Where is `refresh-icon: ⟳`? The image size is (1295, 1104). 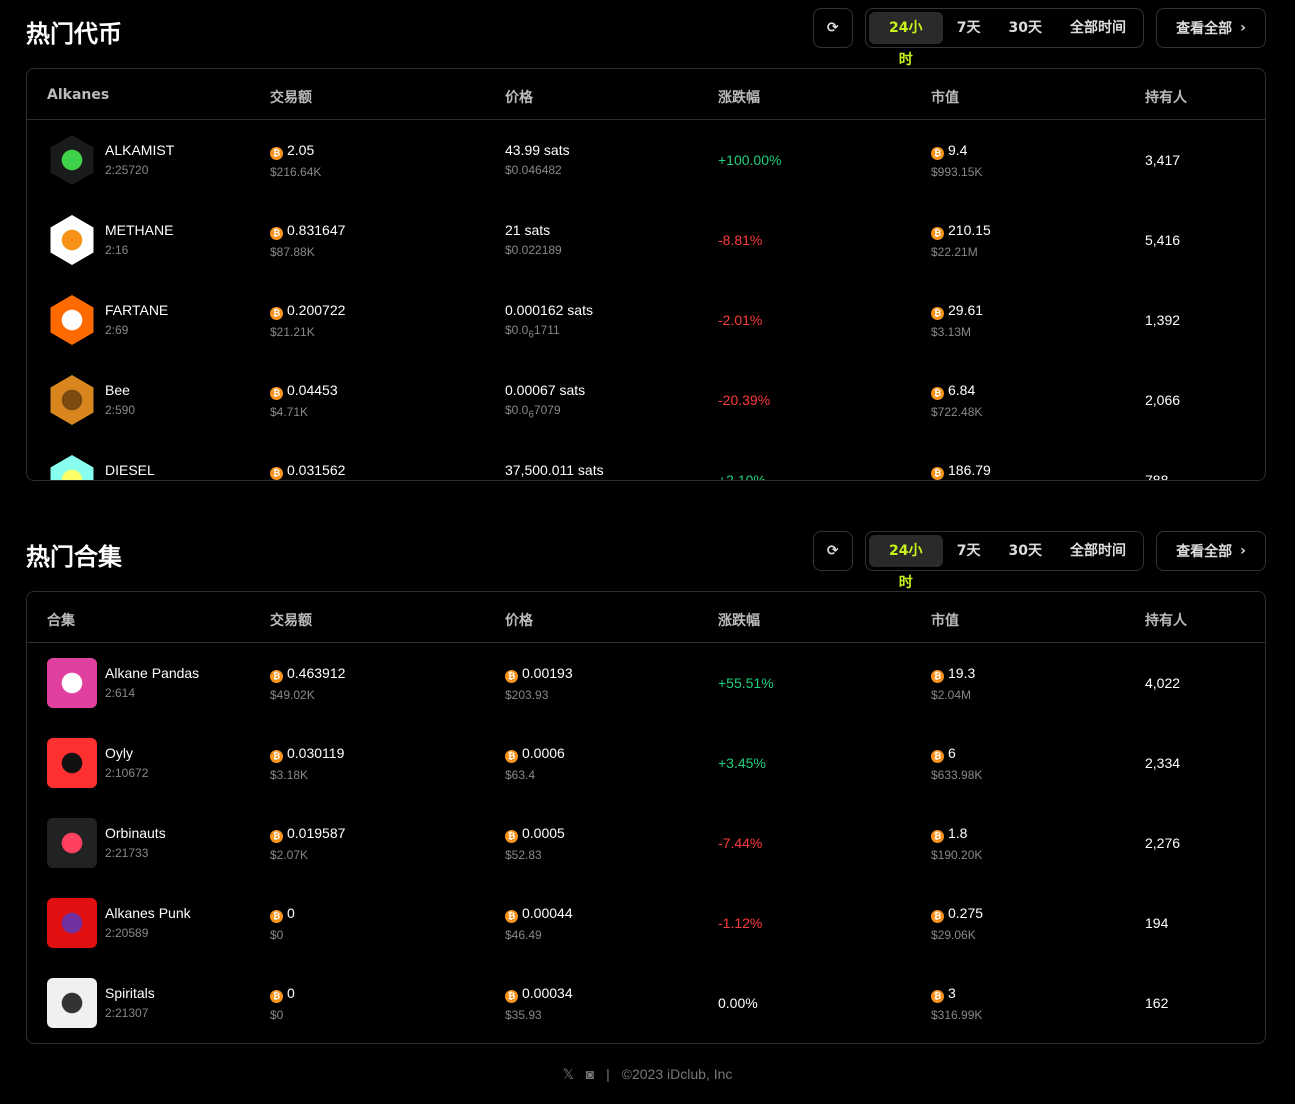 refresh-icon: ⟳ is located at coordinates (832, 551).